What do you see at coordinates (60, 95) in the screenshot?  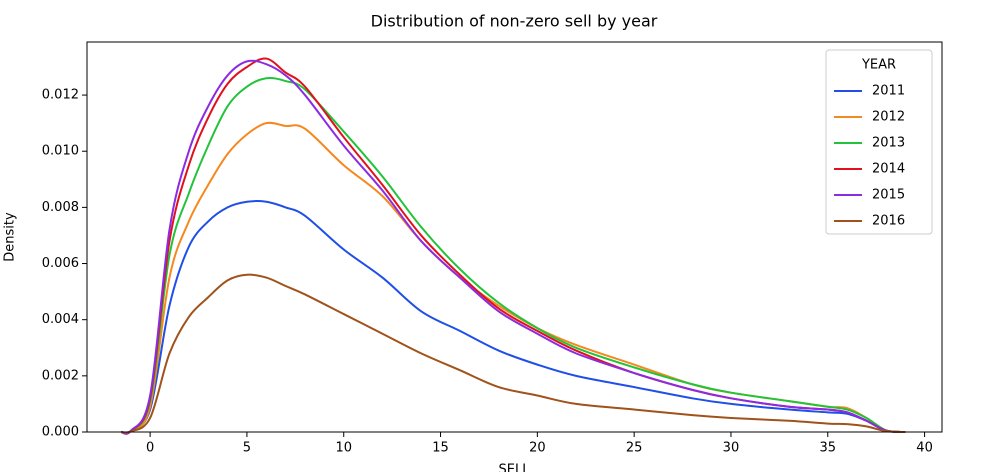 I see `y-tick-label: 0.012` at bounding box center [60, 95].